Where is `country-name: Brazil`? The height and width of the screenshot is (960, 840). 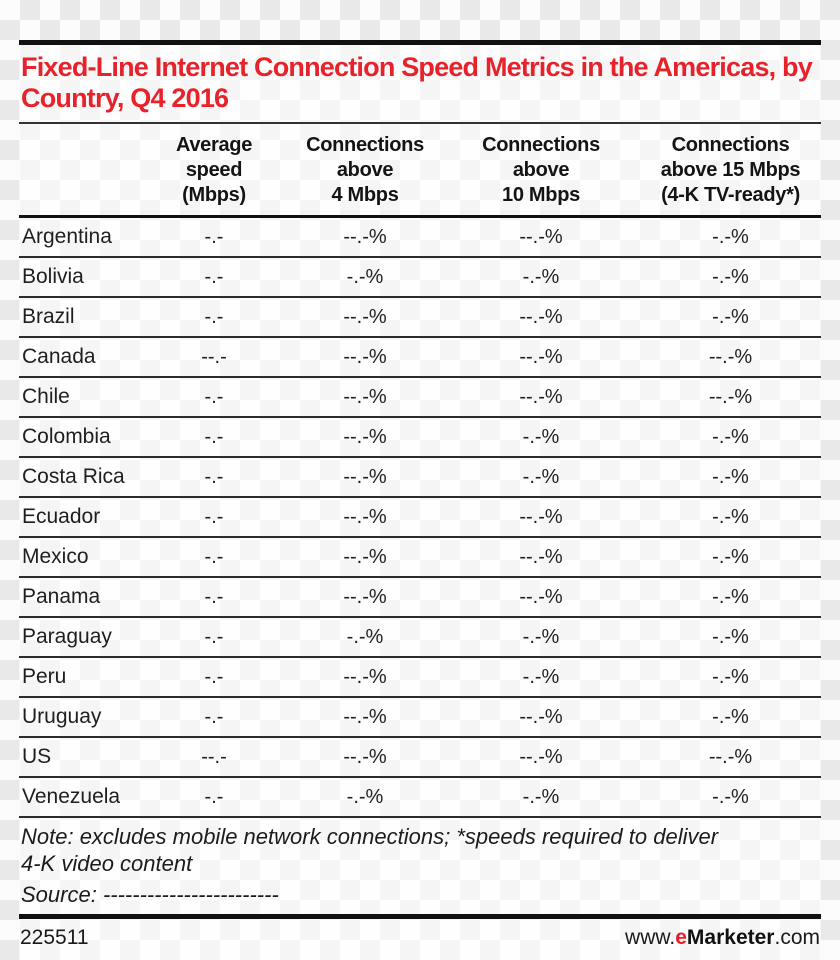
country-name: Brazil is located at coordinates (79, 317).